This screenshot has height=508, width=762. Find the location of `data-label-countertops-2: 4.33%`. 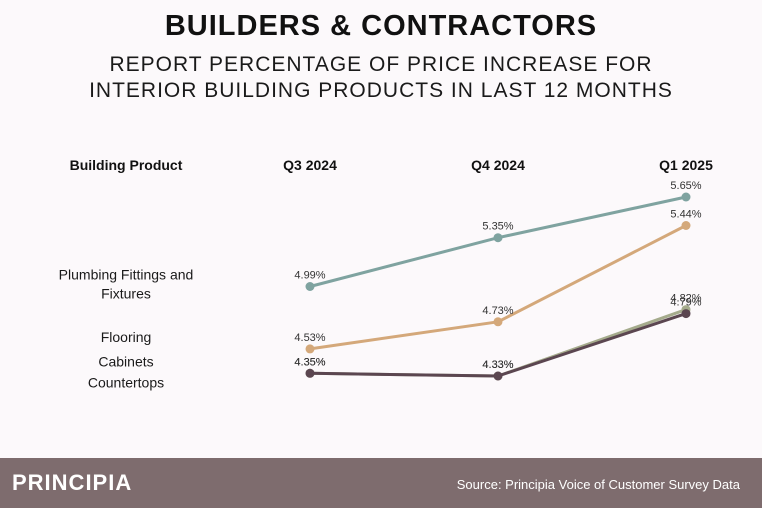

data-label-countertops-2: 4.33% is located at coordinates (497, 365).